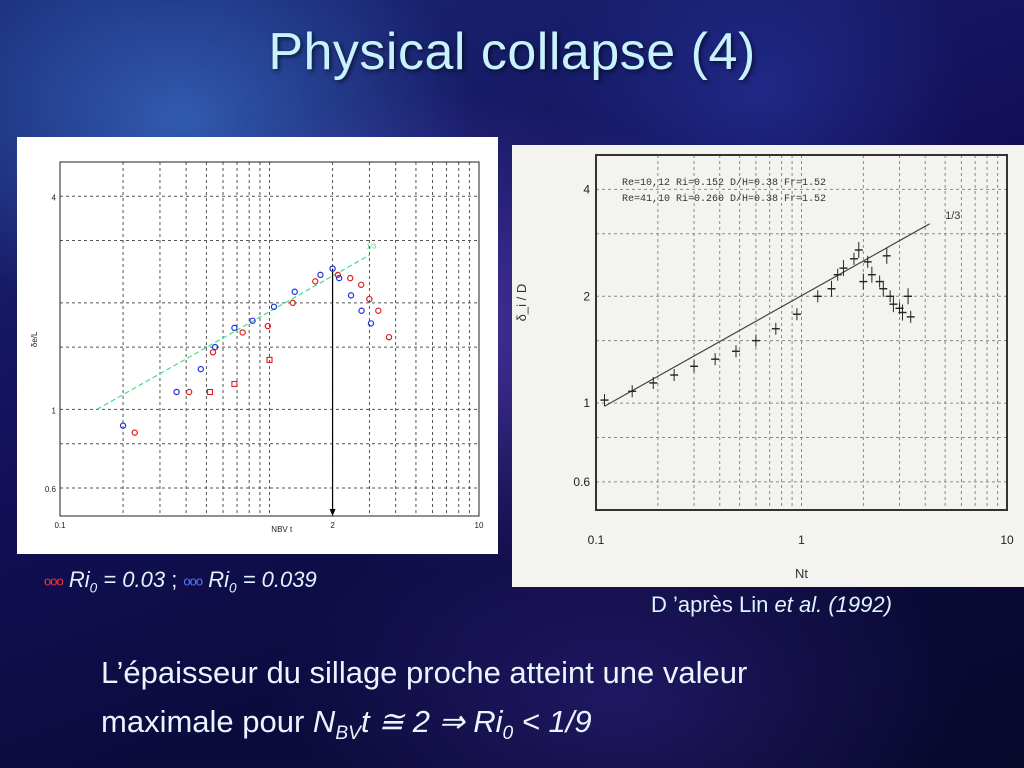 Image resolution: width=1024 pixels, height=768 pixels. Describe the element at coordinates (131, 579) in the screenshot. I see `legend-red-value: = 0.03` at that location.